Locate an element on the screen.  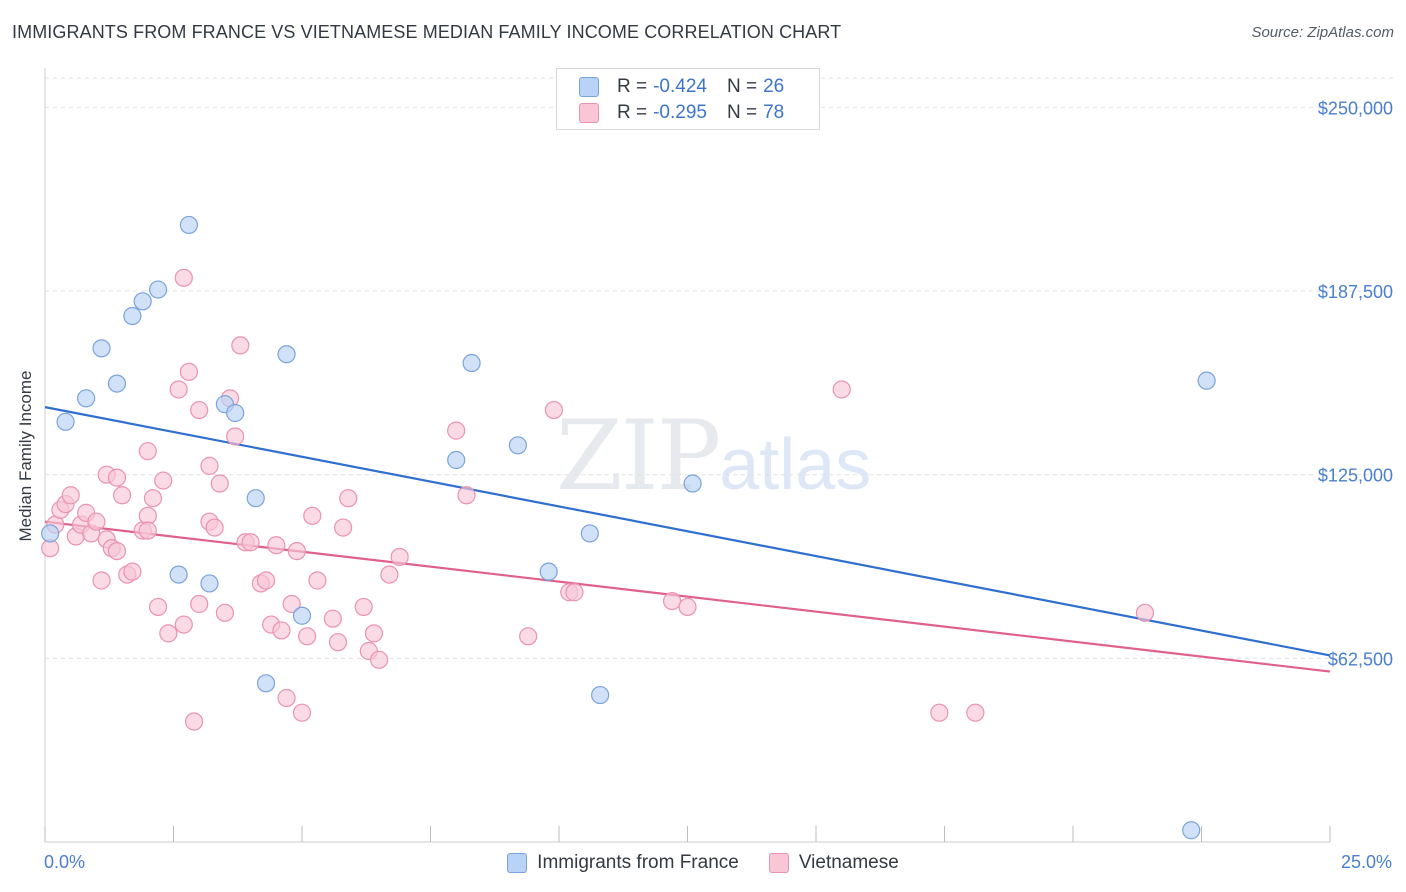
correlation-legend: R = -0.424 N = 26 R = -0.295 N = 78 is located at coordinates (688, 99).